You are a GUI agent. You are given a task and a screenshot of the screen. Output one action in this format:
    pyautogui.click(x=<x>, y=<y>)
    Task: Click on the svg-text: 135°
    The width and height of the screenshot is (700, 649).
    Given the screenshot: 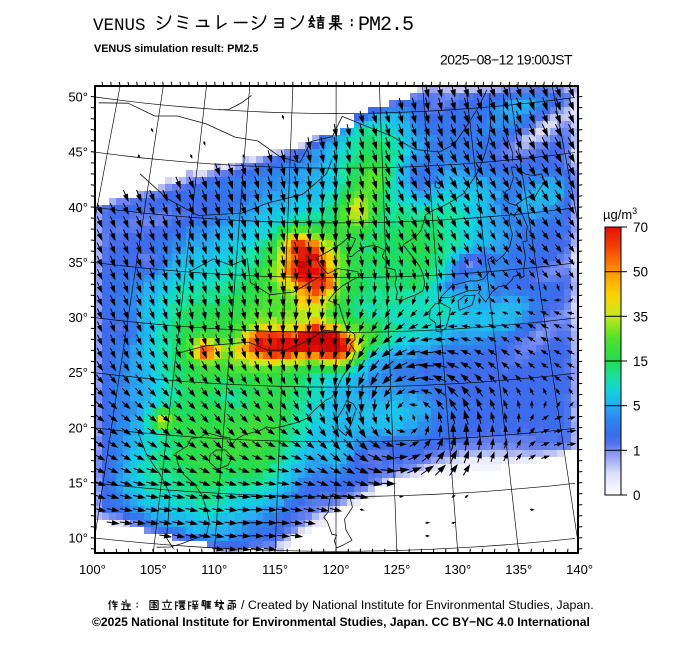 What is the action you would take?
    pyautogui.click(x=518, y=569)
    